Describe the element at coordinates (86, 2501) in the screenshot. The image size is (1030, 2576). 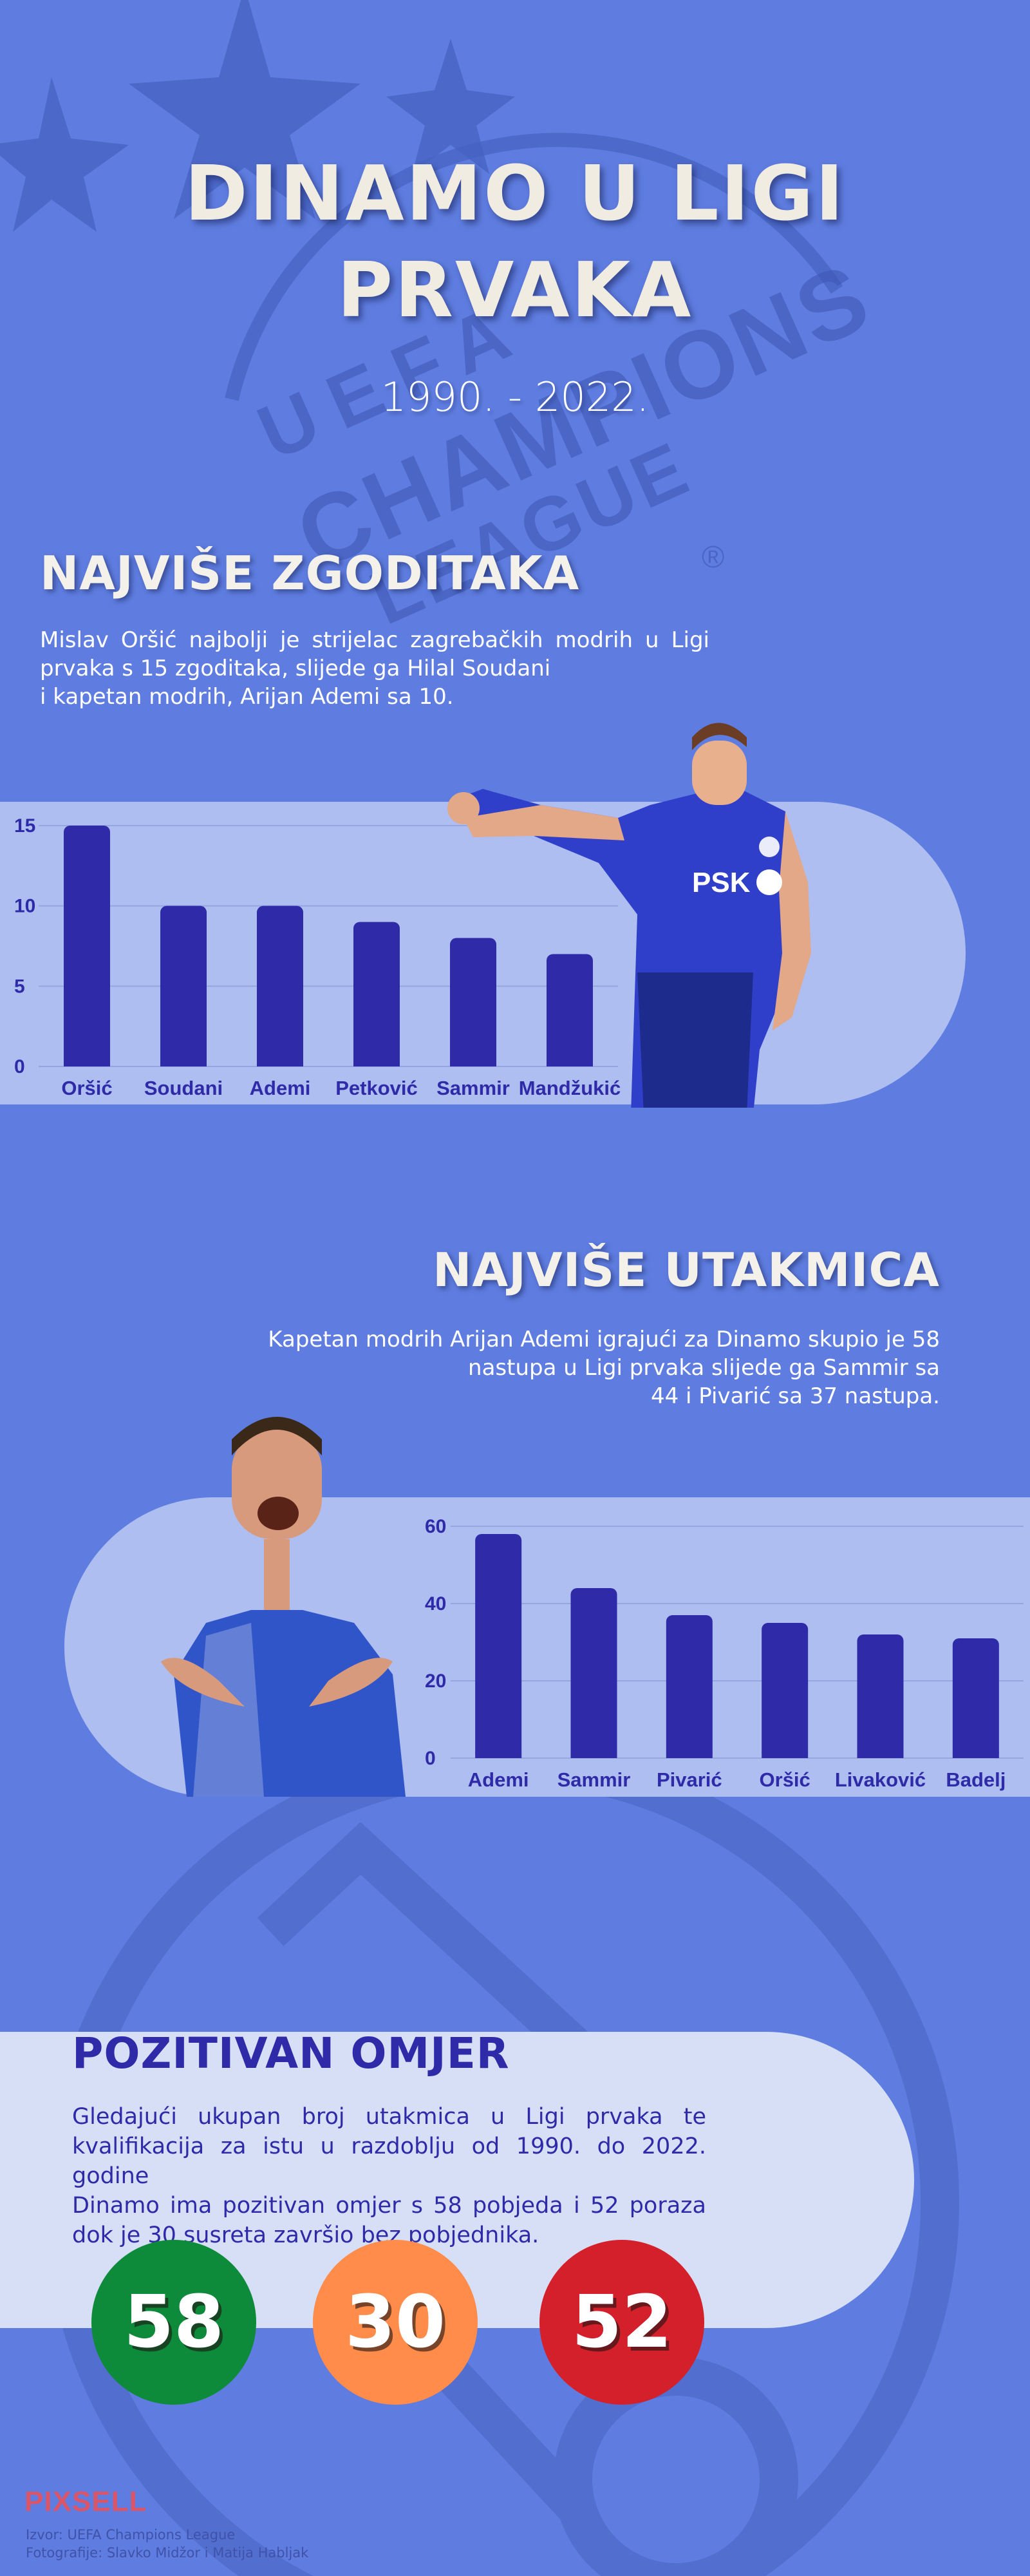
I see `pixsell-logo: PIXSELL` at that location.